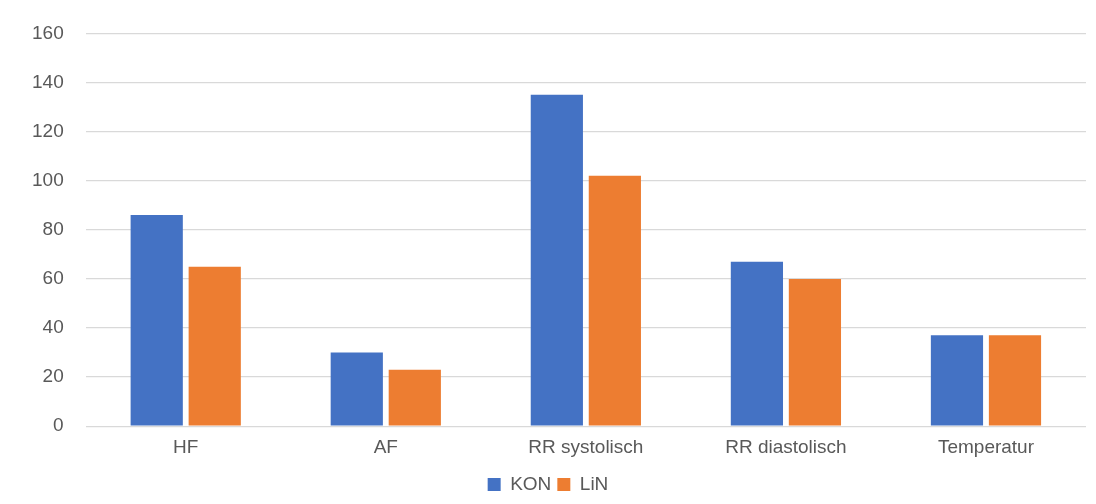 This screenshot has width=1096, height=504. What do you see at coordinates (786, 446) in the screenshot?
I see `x-tick-label: RR diastolisch` at bounding box center [786, 446].